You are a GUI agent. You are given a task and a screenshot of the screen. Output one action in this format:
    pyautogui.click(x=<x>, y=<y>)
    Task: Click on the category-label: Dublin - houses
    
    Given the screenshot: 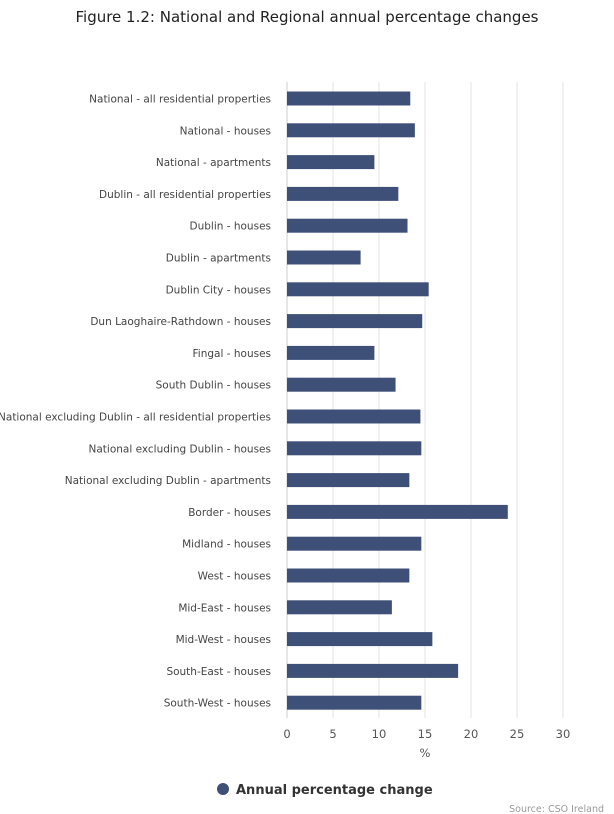 What is the action you would take?
    pyautogui.click(x=231, y=227)
    